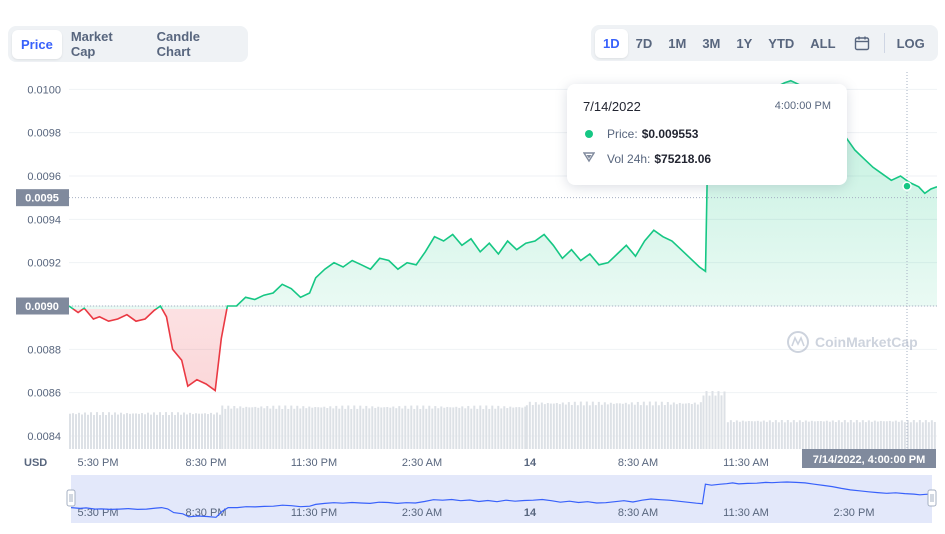 The width and height of the screenshot is (945, 534). What do you see at coordinates (178, 44) in the screenshot?
I see `tab-candle-chart: Candle Chart` at bounding box center [178, 44].